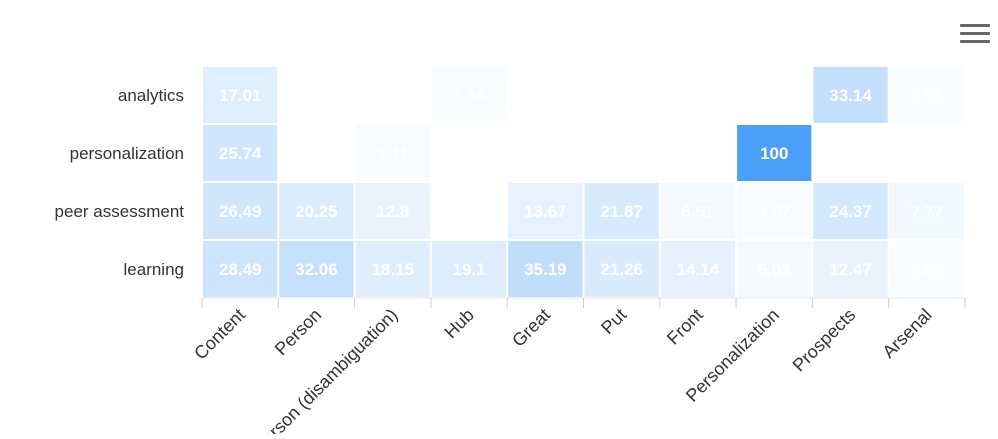  I want to click on cell-value-label: 7.77, so click(926, 211).